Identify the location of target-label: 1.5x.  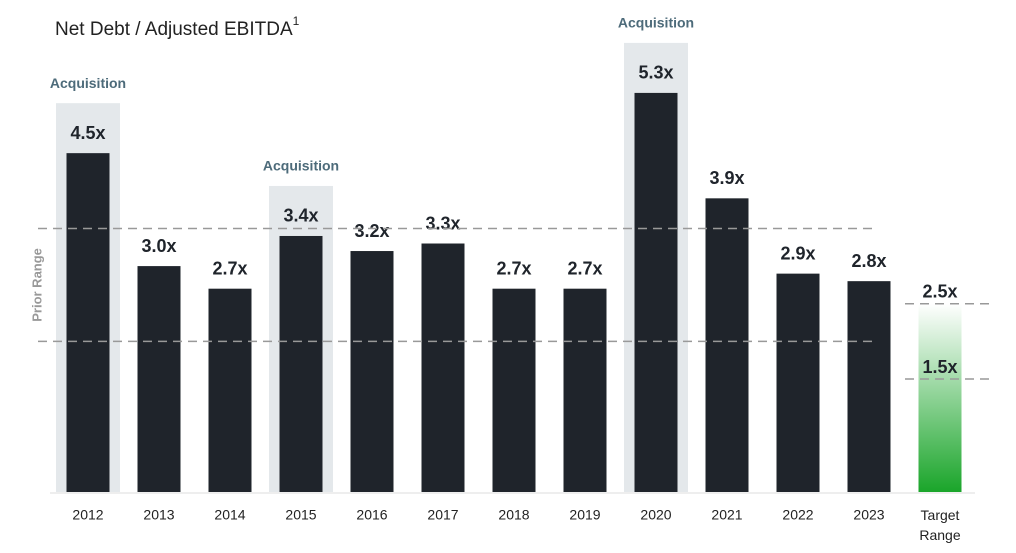
(939, 367).